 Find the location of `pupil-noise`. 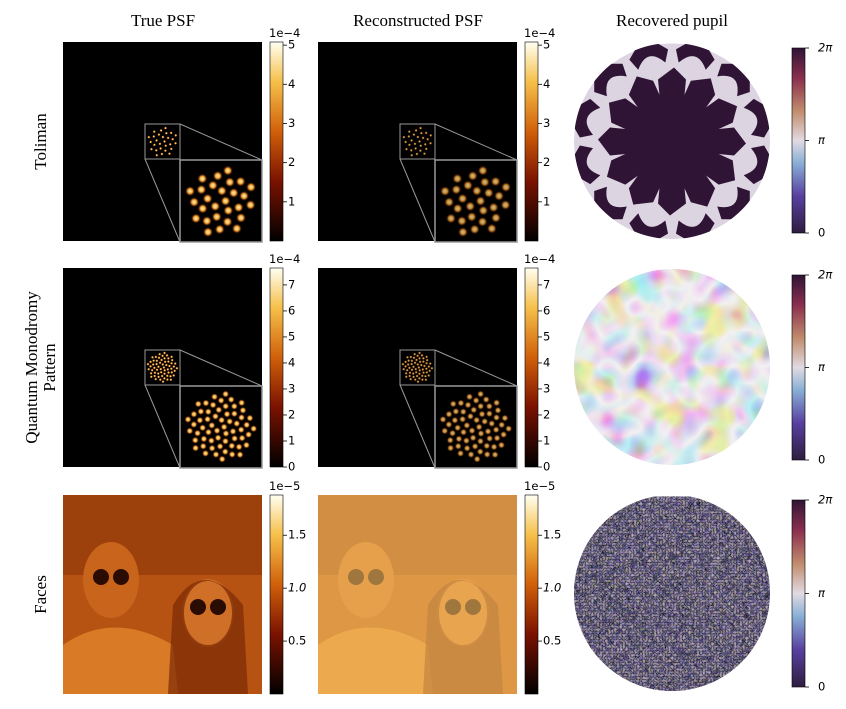

pupil-noise is located at coordinates (672, 593).